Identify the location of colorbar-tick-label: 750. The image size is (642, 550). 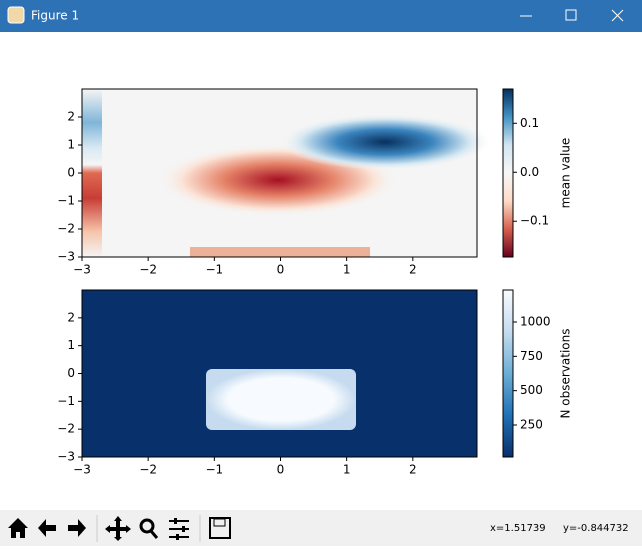
(531, 356).